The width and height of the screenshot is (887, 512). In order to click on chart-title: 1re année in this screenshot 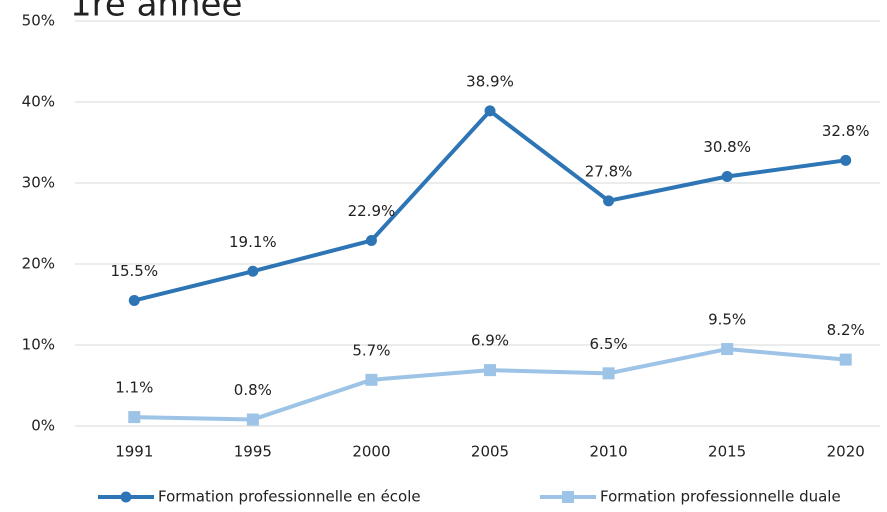, I will do `click(156, 12)`.